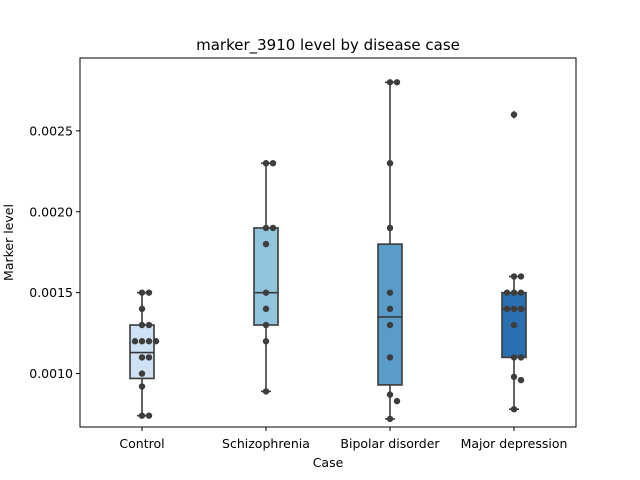 The width and height of the screenshot is (640, 480). What do you see at coordinates (51, 130) in the screenshot?
I see `y-tick-label: 0.0025` at bounding box center [51, 130].